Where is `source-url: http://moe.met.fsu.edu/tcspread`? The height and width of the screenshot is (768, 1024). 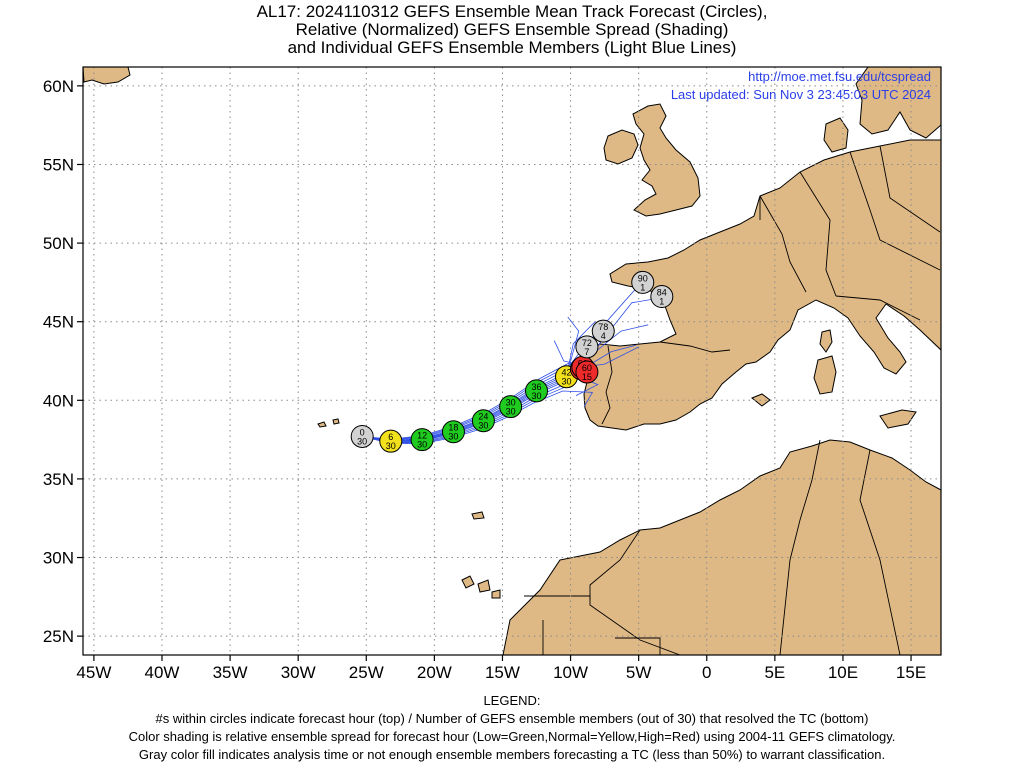
source-url: http://moe.met.fsu.edu/tcspread is located at coordinates (839, 76).